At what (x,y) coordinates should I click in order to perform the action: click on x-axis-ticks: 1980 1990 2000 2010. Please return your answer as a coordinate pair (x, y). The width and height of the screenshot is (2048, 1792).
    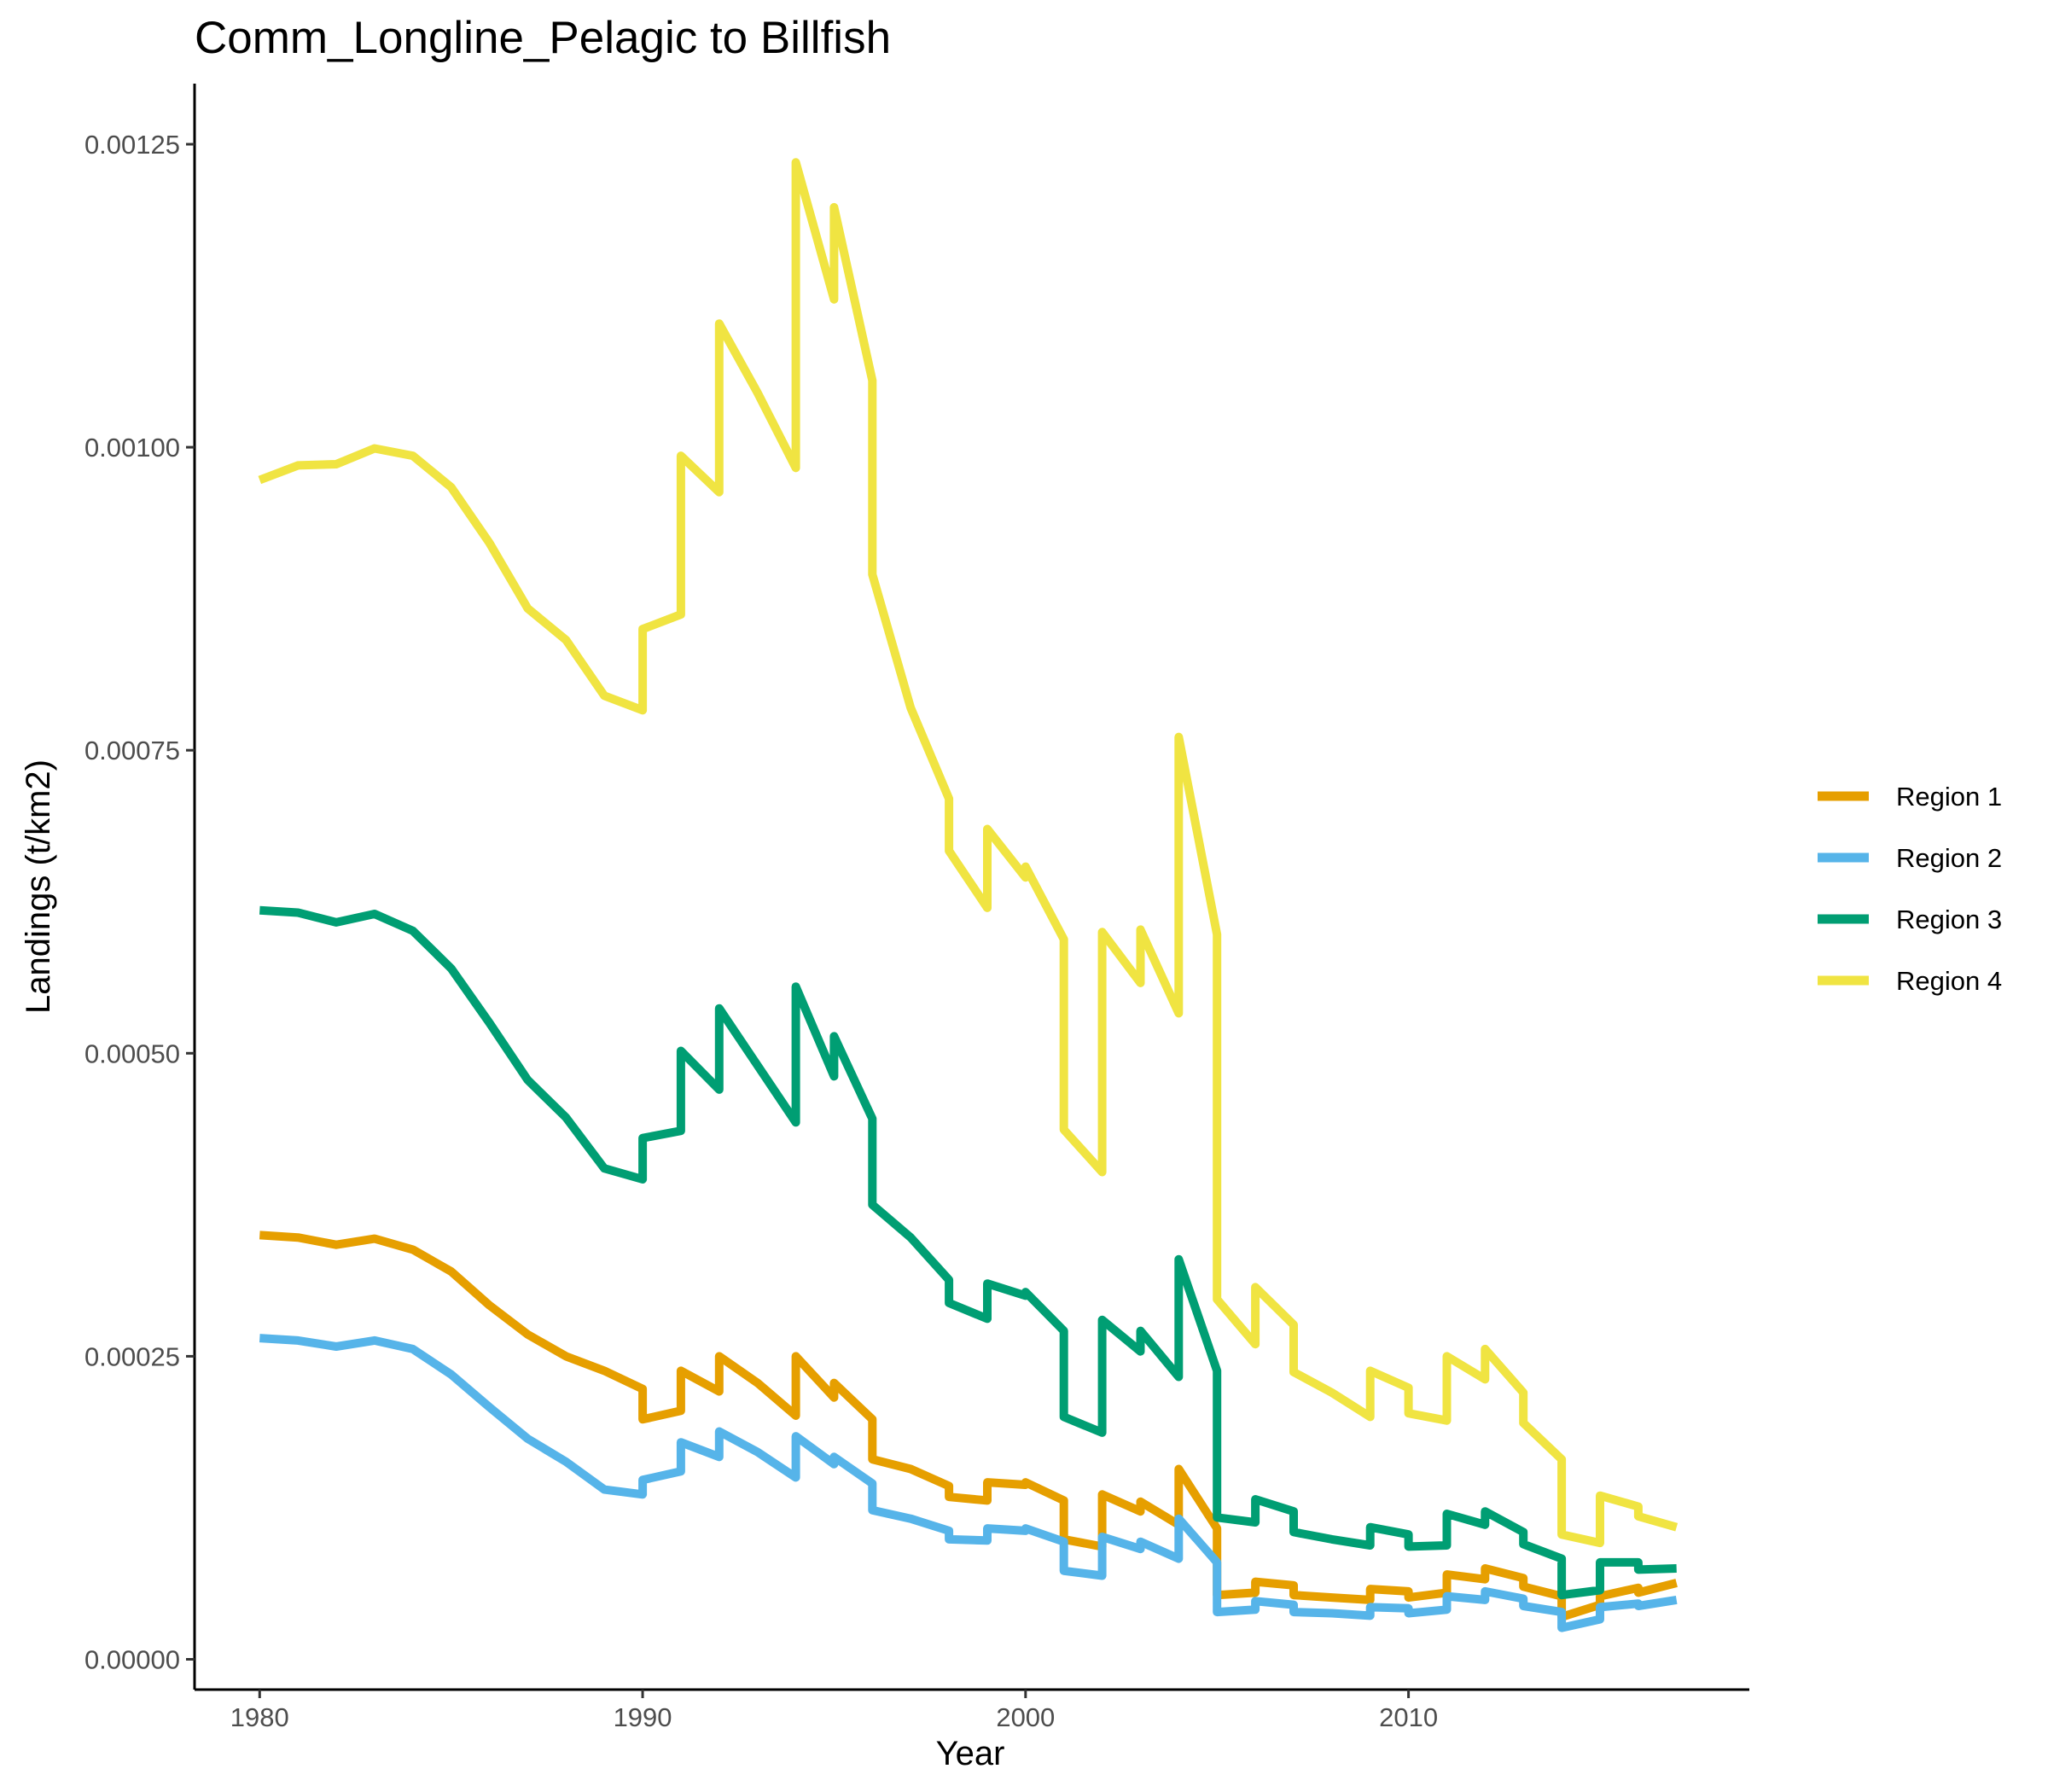
    Looking at the image, I should click on (834, 1711).